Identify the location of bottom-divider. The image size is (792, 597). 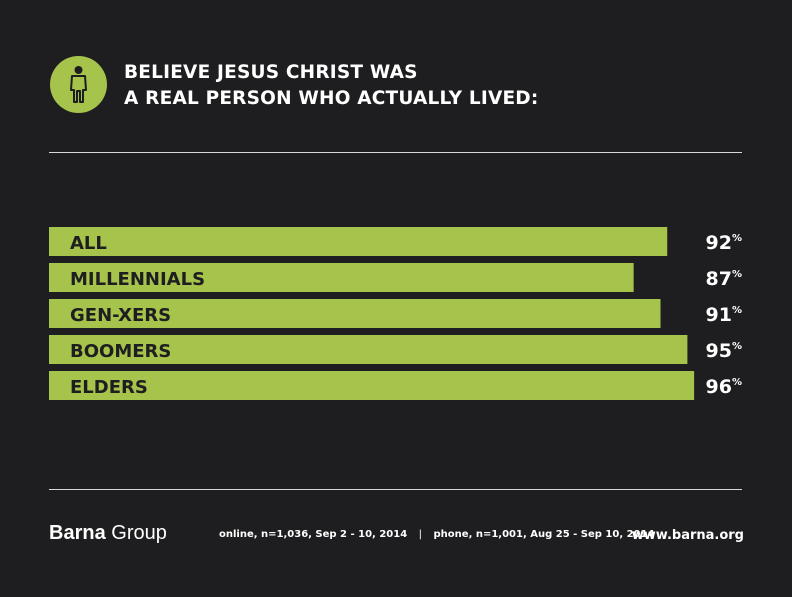
(395, 489).